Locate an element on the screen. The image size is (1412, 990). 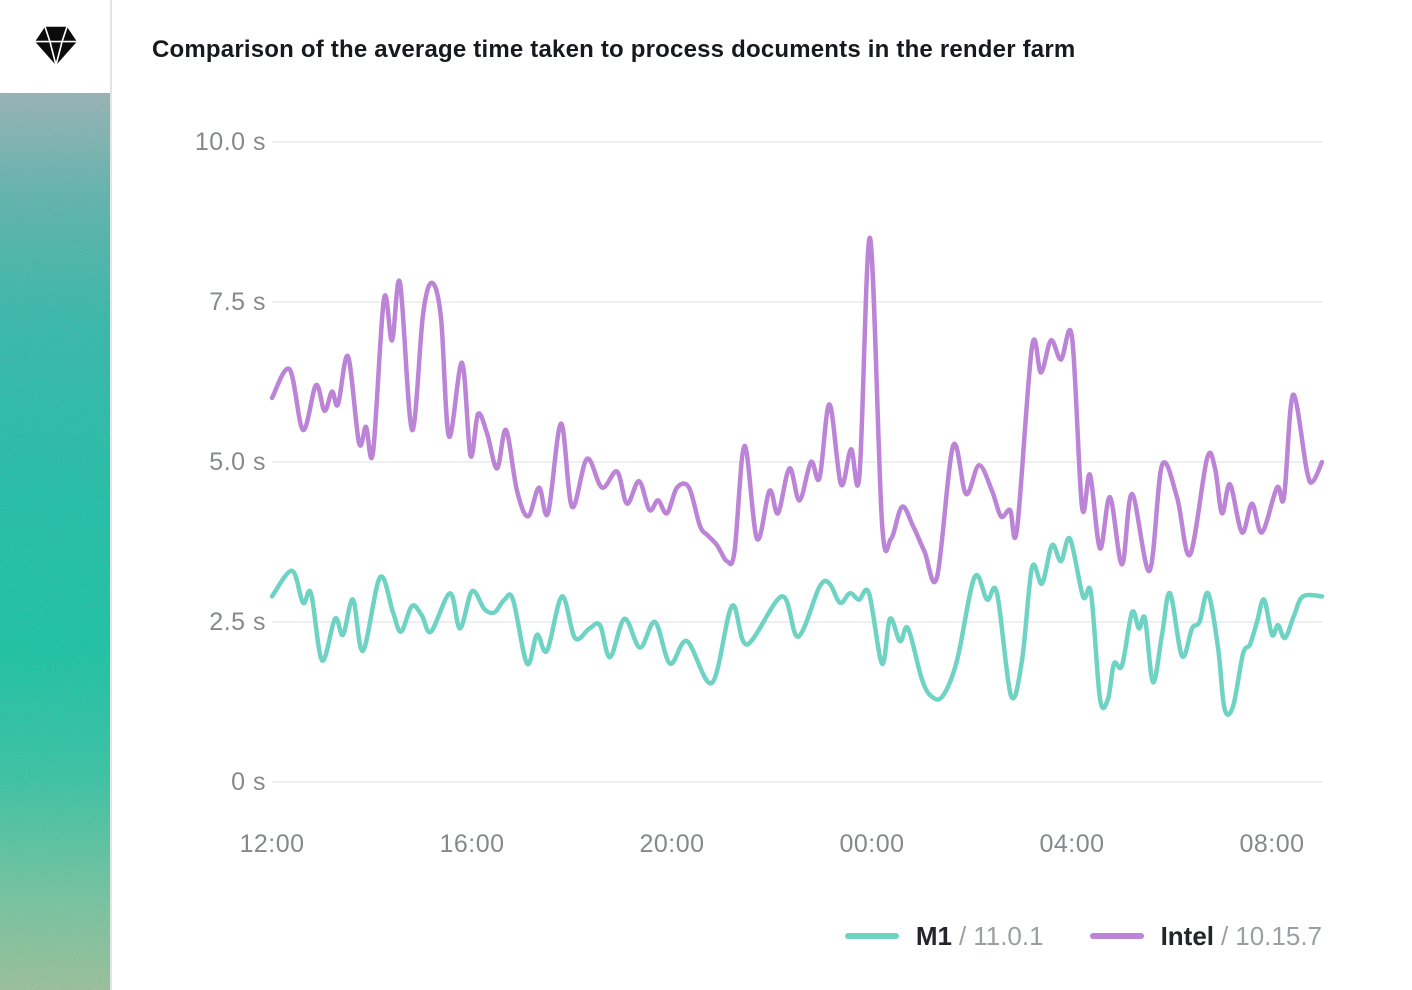
y-tick-label: 10.0 s is located at coordinates (230, 142).